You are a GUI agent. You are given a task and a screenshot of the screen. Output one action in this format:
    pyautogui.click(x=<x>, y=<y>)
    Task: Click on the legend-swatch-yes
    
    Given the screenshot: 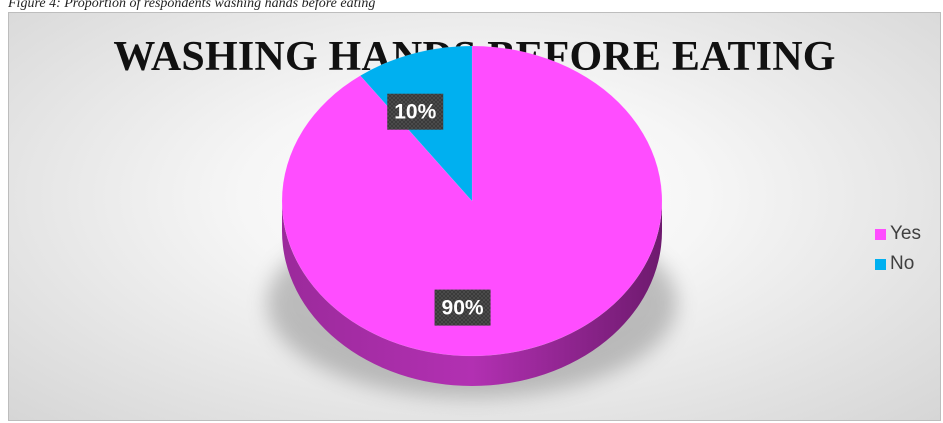 What is the action you would take?
    pyautogui.click(x=880, y=234)
    